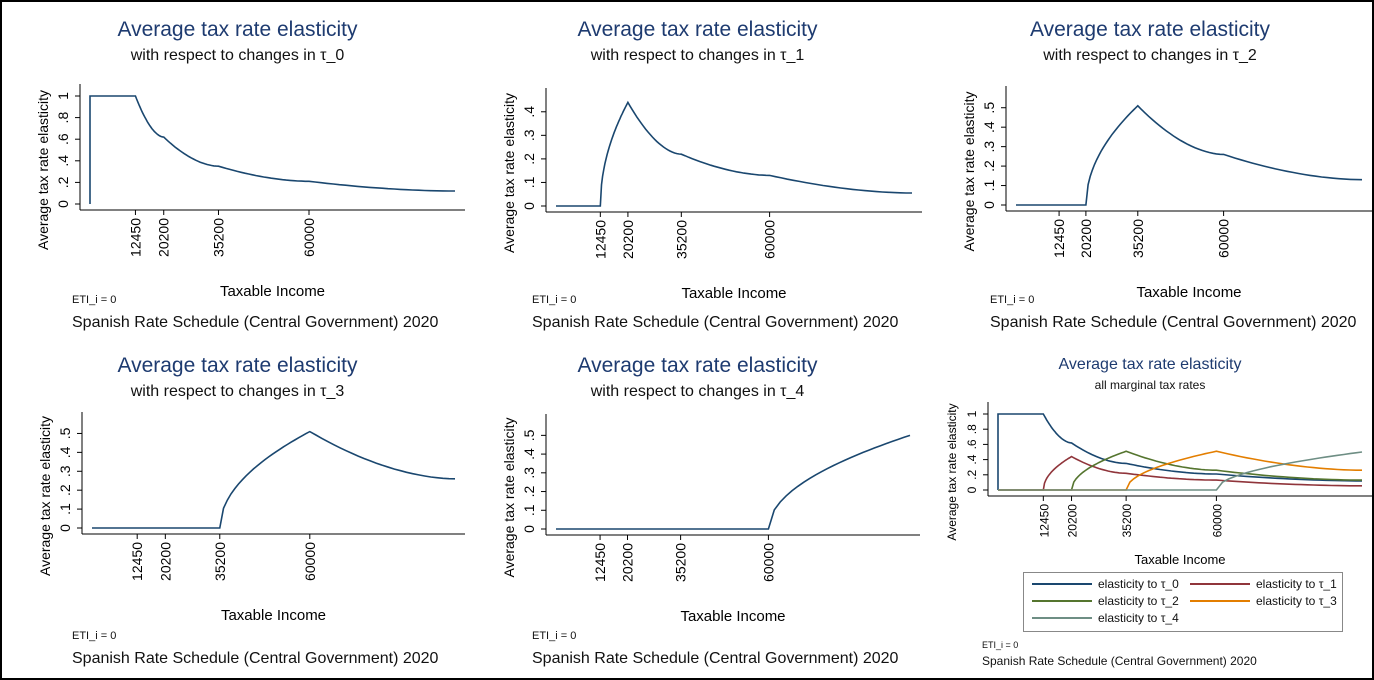 This screenshot has height=680, width=1374. Describe the element at coordinates (1150, 55) in the screenshot. I see `chart-subtitle: with respect to changes in τ_2` at that location.